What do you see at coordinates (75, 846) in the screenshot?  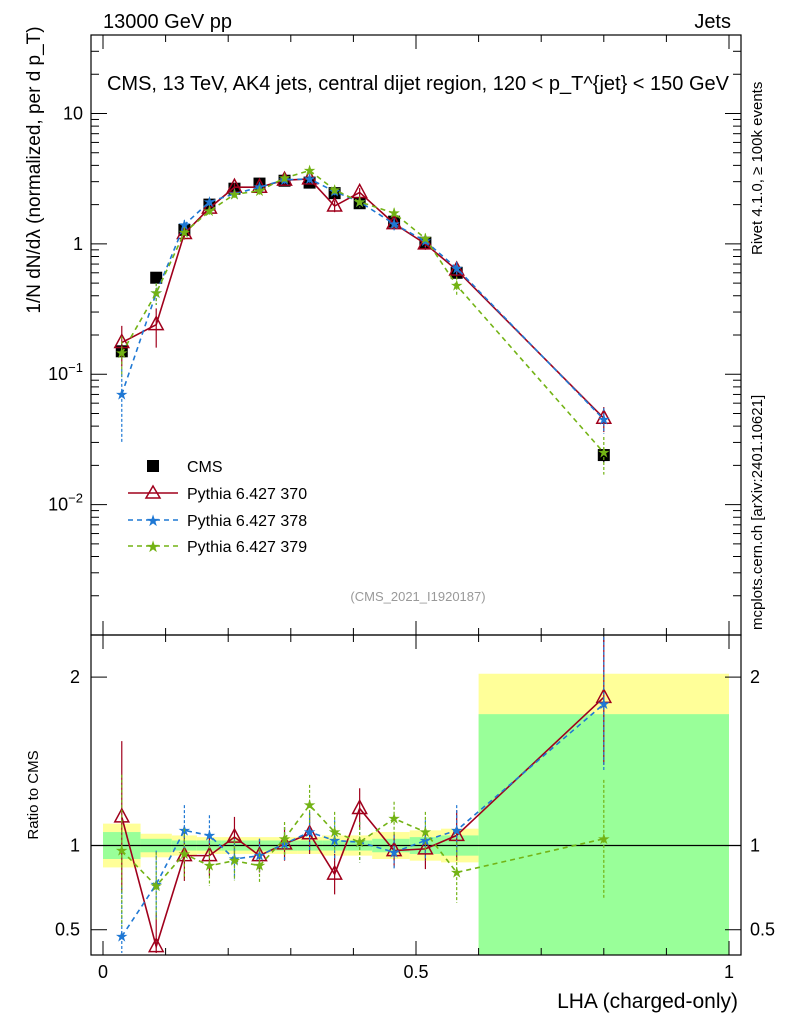 I see `ratio-tick-label: 1` at bounding box center [75, 846].